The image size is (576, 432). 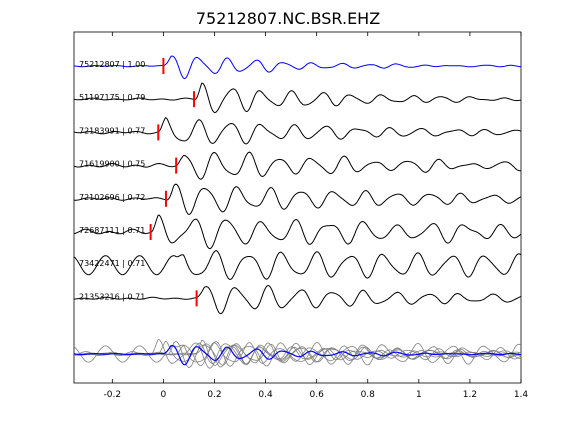 I want to click on chart-title: 75212807.NC.BSR.EHZ, so click(x=288, y=18).